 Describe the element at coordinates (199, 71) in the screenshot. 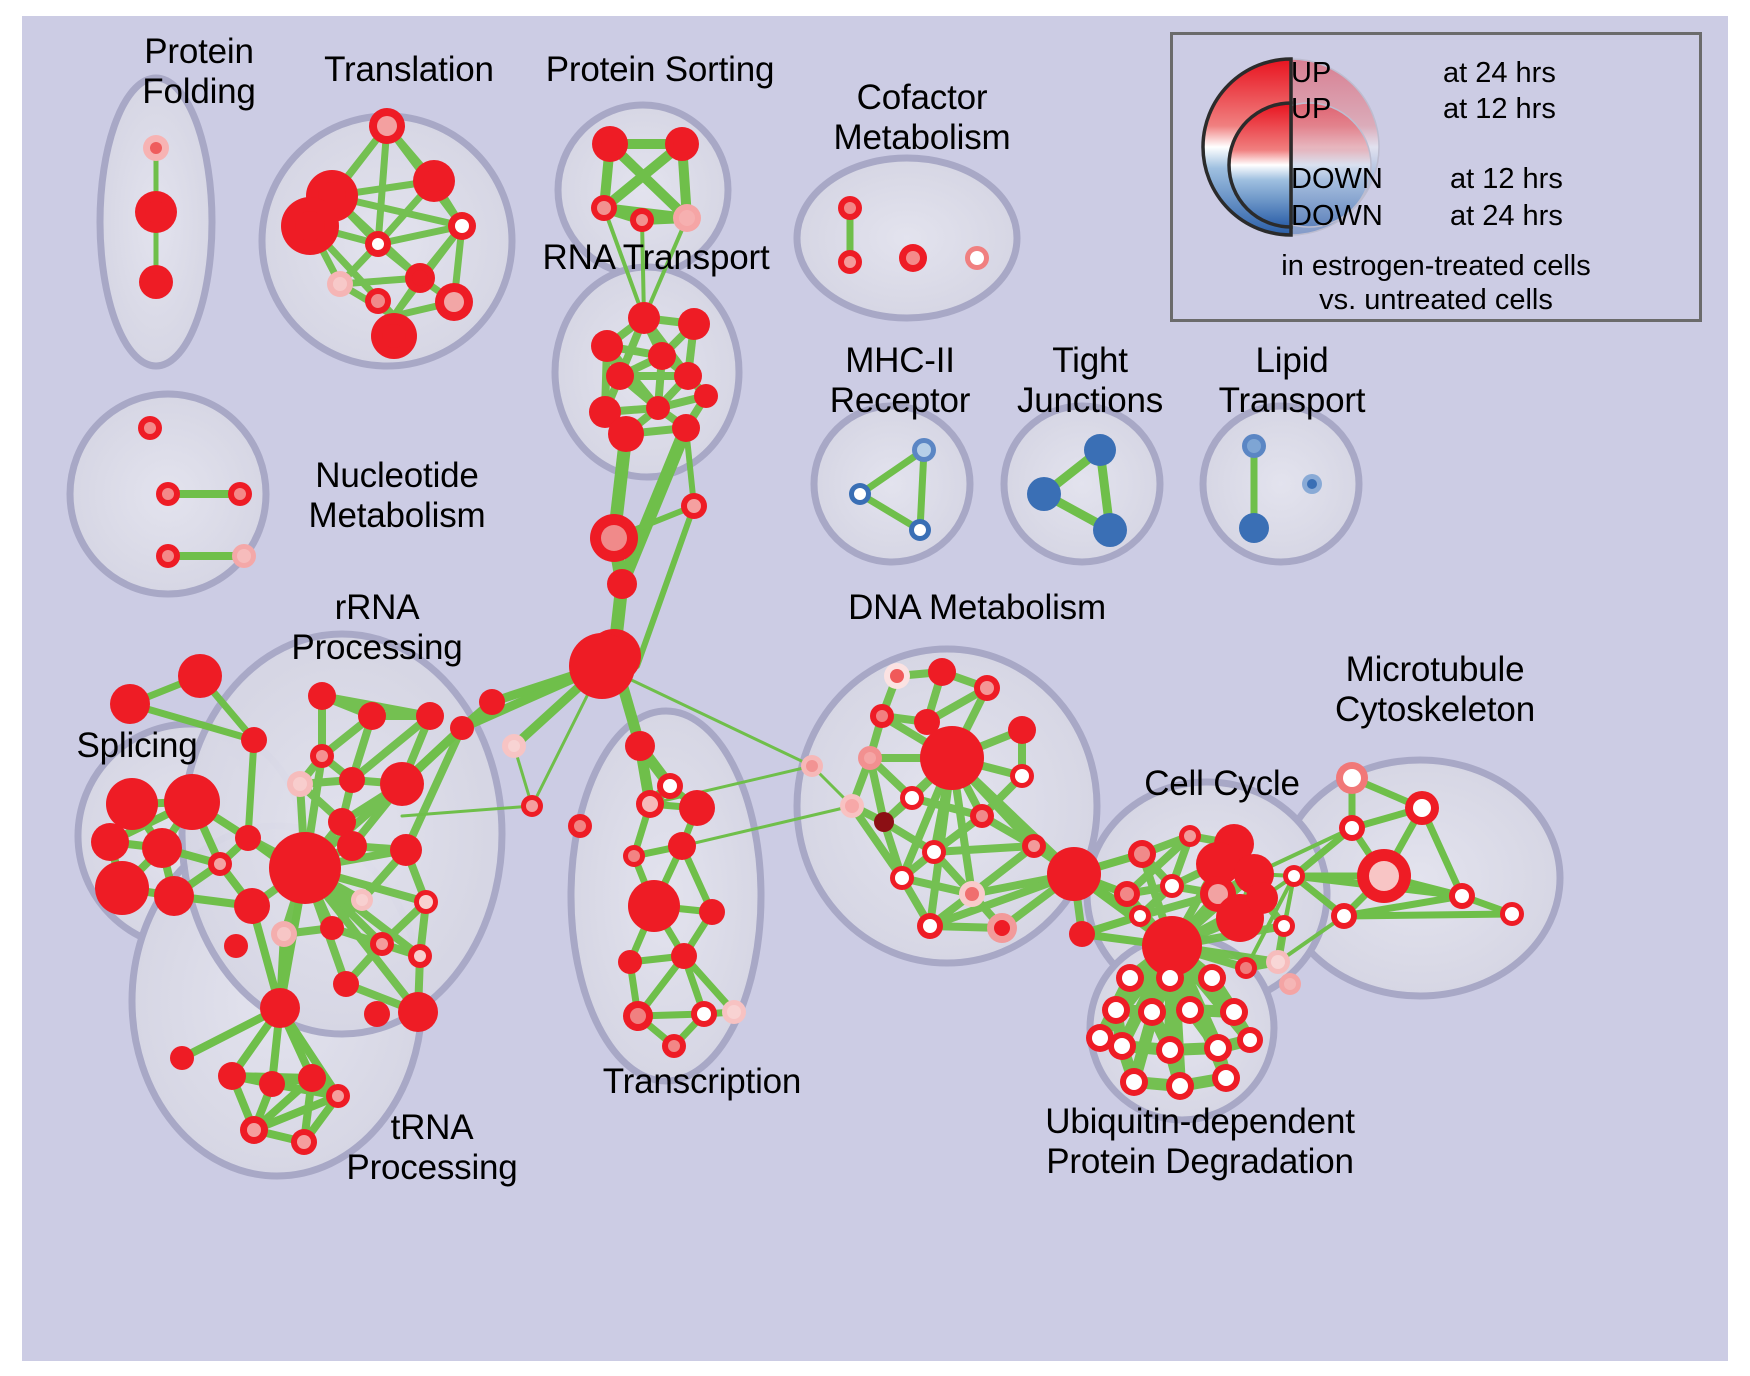

I see `cluster-label-protein-folding: Protein Folding` at that location.